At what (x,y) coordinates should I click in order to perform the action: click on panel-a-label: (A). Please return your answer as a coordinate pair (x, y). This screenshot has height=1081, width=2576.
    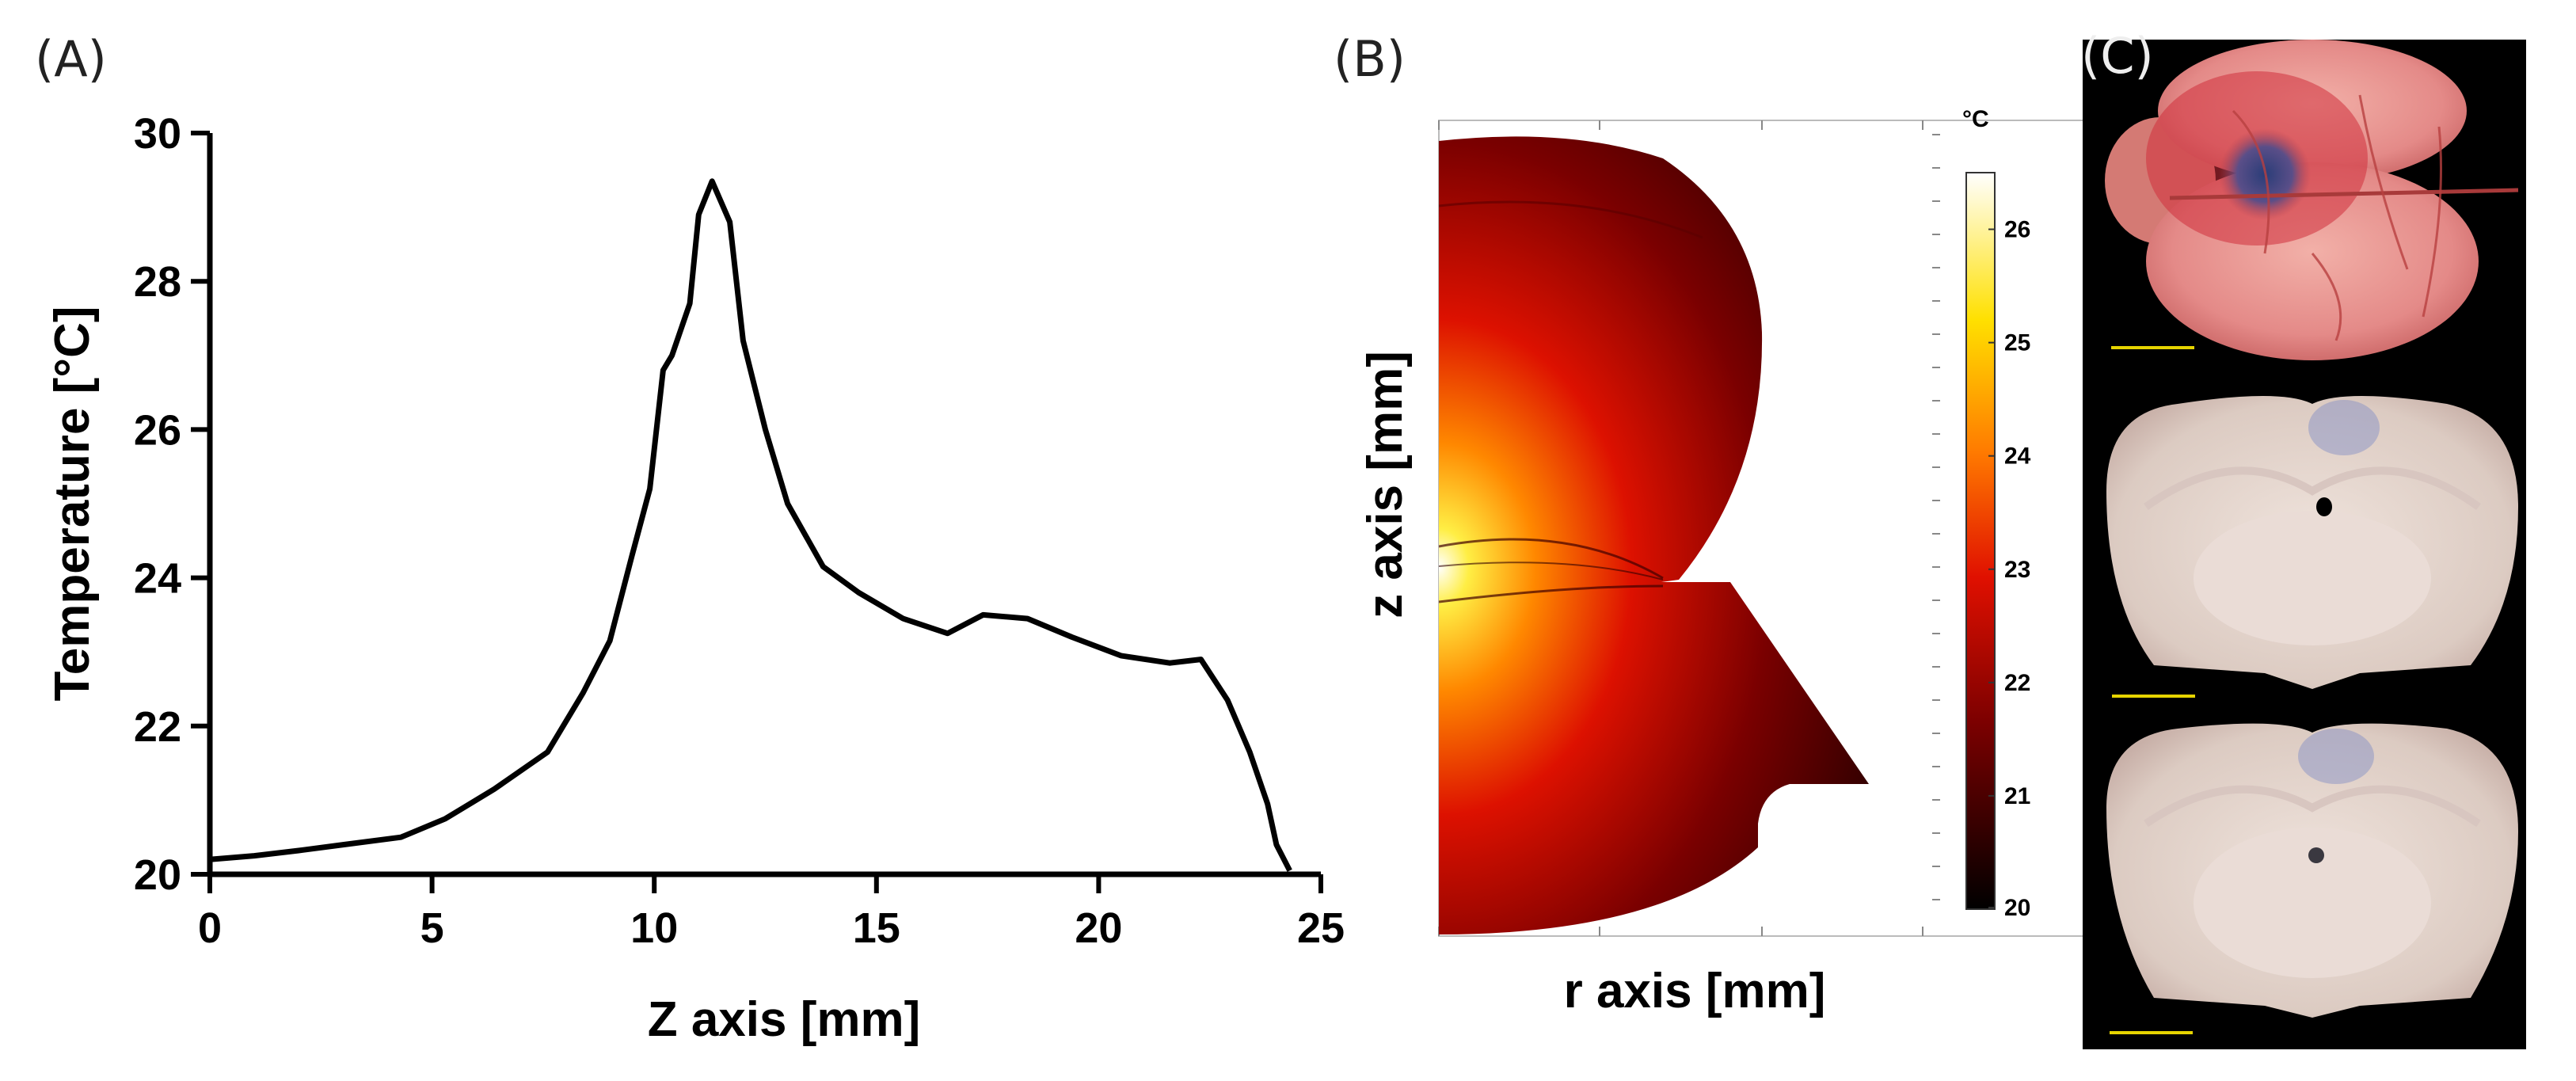
    Looking at the image, I should click on (71, 59).